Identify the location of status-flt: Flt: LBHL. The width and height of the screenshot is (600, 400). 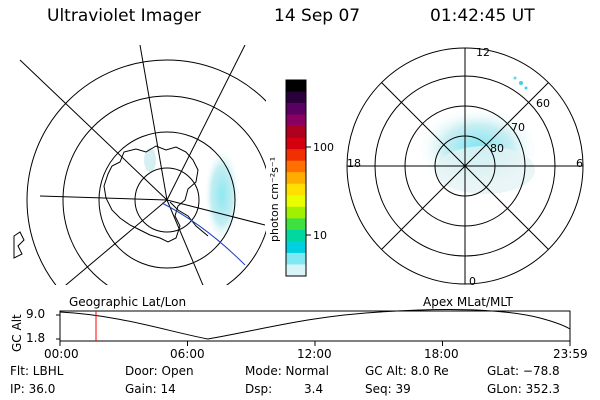
(37, 371).